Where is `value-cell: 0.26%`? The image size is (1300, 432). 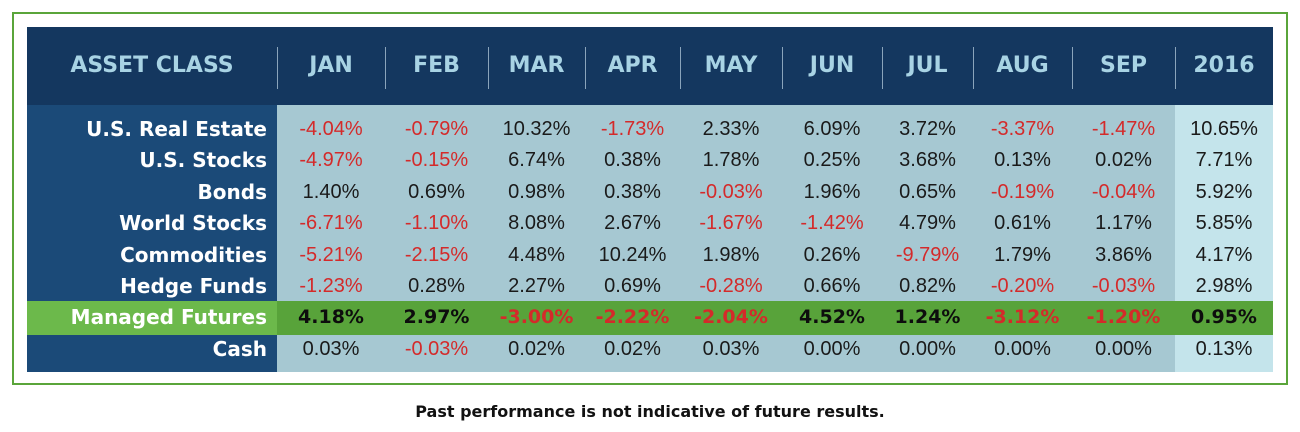 value-cell: 0.26% is located at coordinates (832, 254).